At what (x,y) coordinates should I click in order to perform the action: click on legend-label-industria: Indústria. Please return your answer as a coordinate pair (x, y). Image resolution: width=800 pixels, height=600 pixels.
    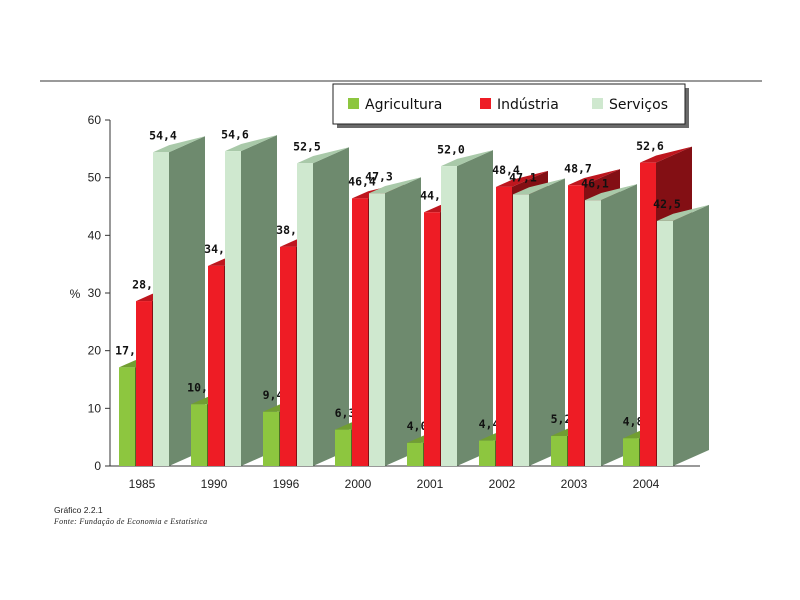
    Looking at the image, I should click on (528, 105).